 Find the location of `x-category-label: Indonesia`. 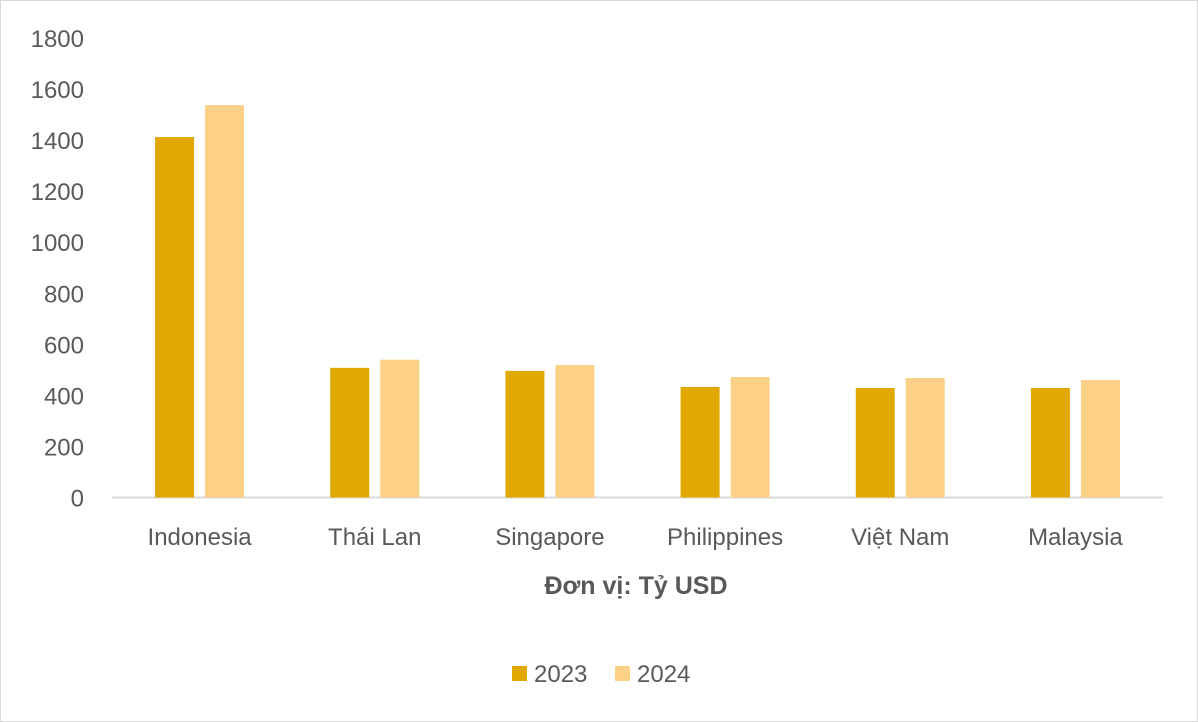

x-category-label: Indonesia is located at coordinates (200, 537).